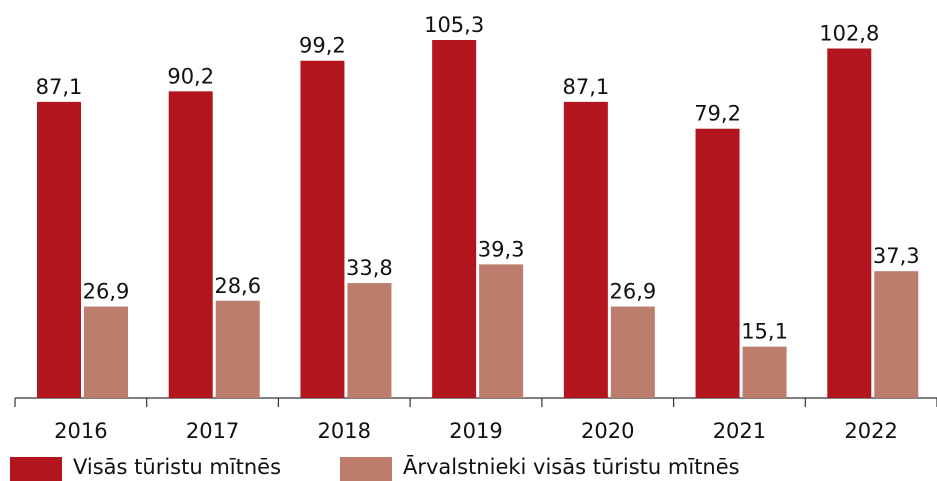  What do you see at coordinates (475, 431) in the screenshot?
I see `x-tick-label: 2019` at bounding box center [475, 431].